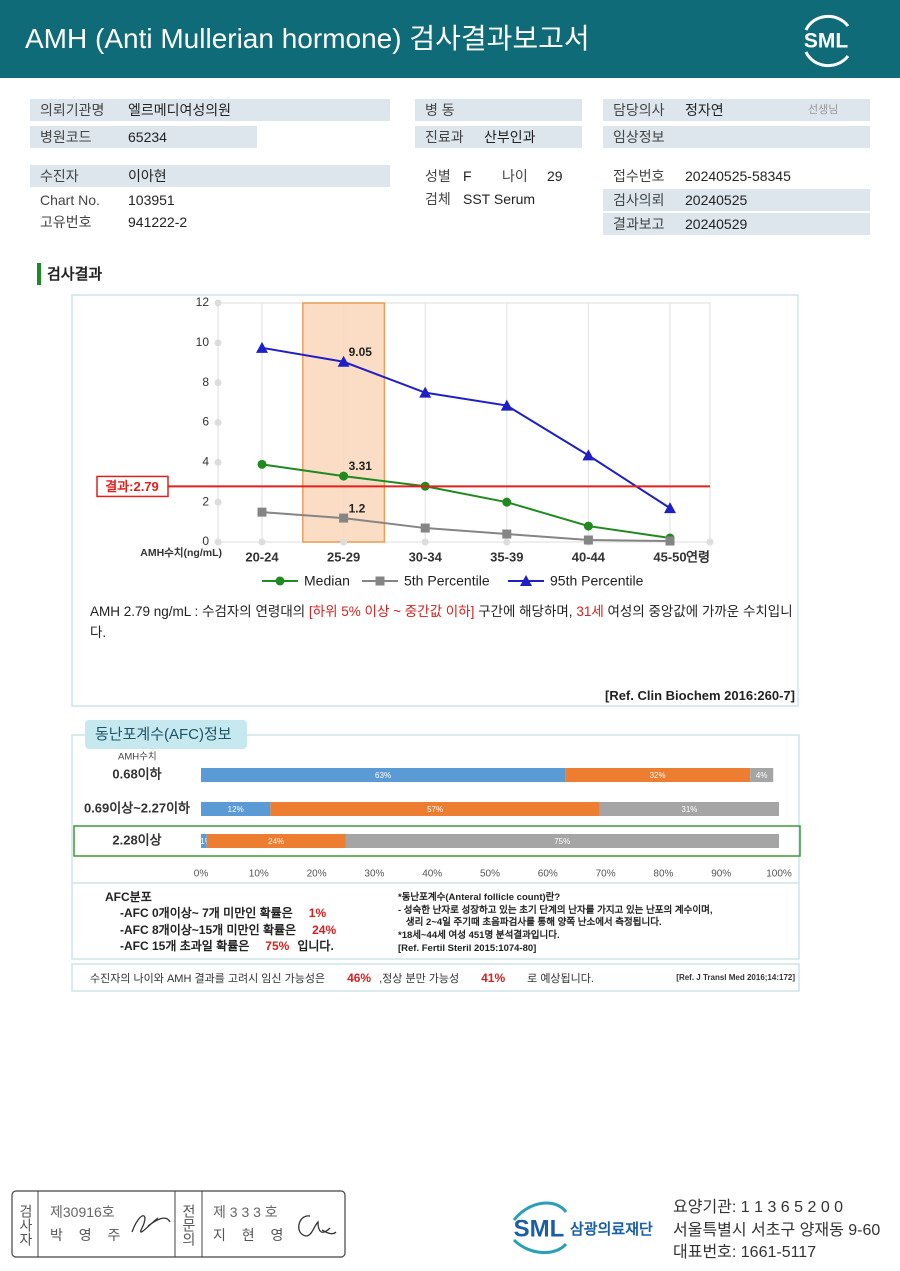 The width and height of the screenshot is (900, 1271). Describe the element at coordinates (548, 874) in the screenshot. I see `afc-x-tick-label: 60%` at that location.